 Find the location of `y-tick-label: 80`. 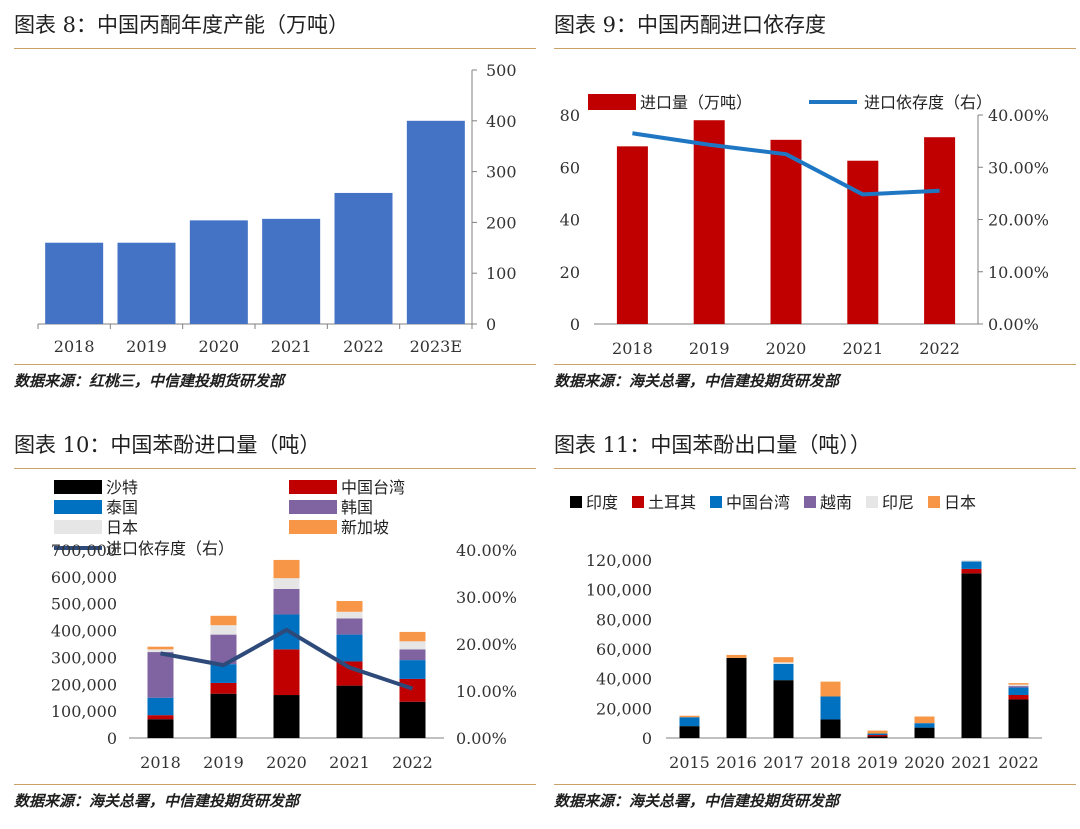

y-tick-label: 80 is located at coordinates (570, 115).